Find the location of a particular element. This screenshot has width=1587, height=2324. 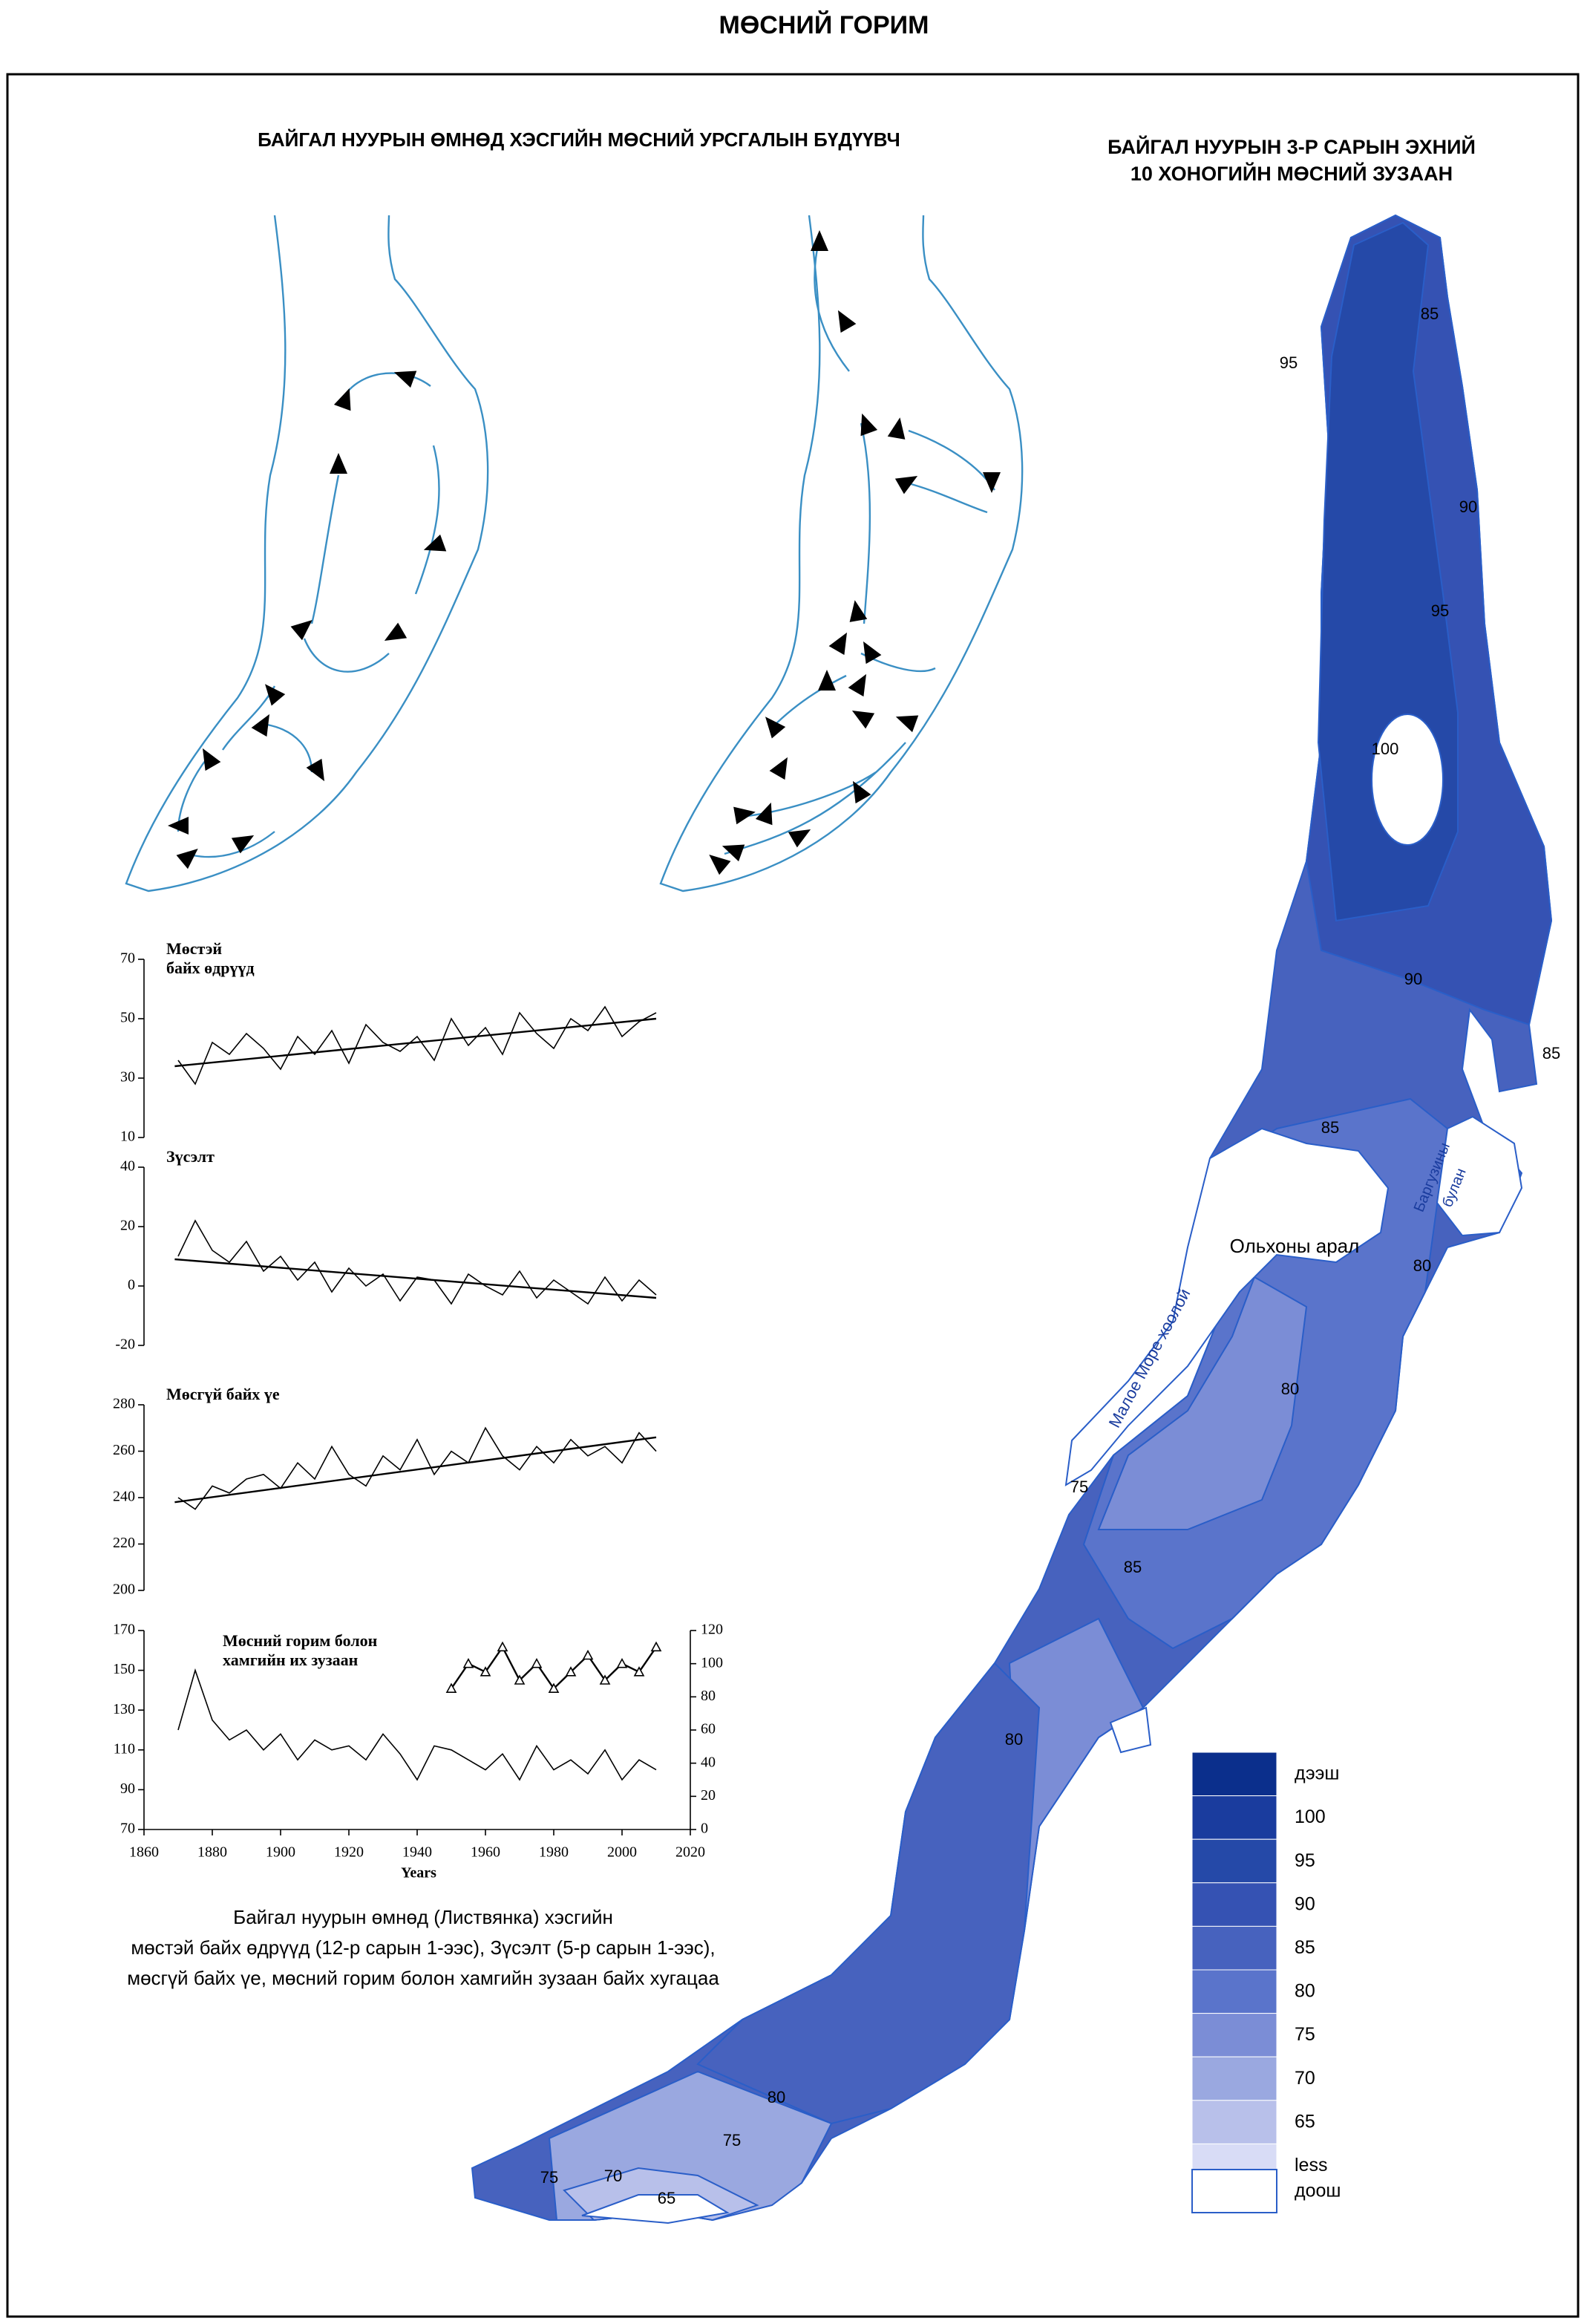

legend-label: дээш is located at coordinates (1317, 1773).